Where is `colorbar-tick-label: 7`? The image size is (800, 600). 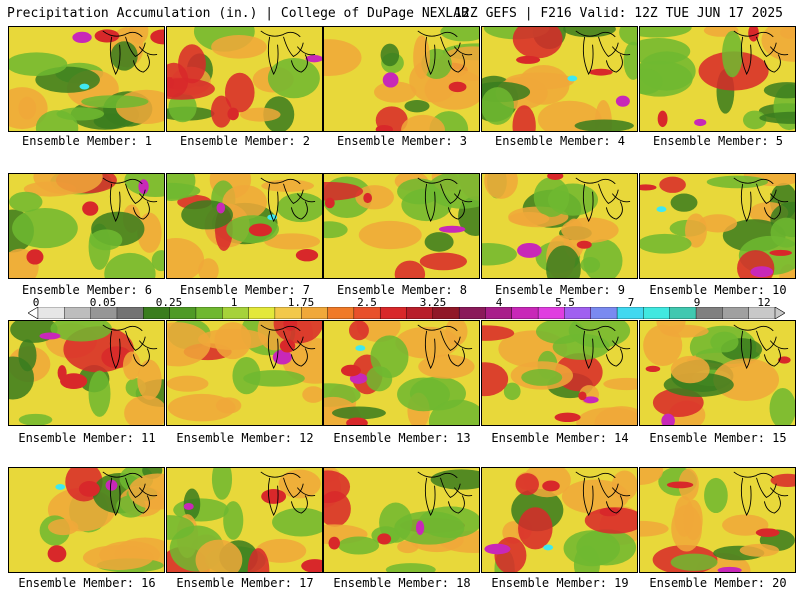
colorbar-tick-label: 7 is located at coordinates (631, 302).